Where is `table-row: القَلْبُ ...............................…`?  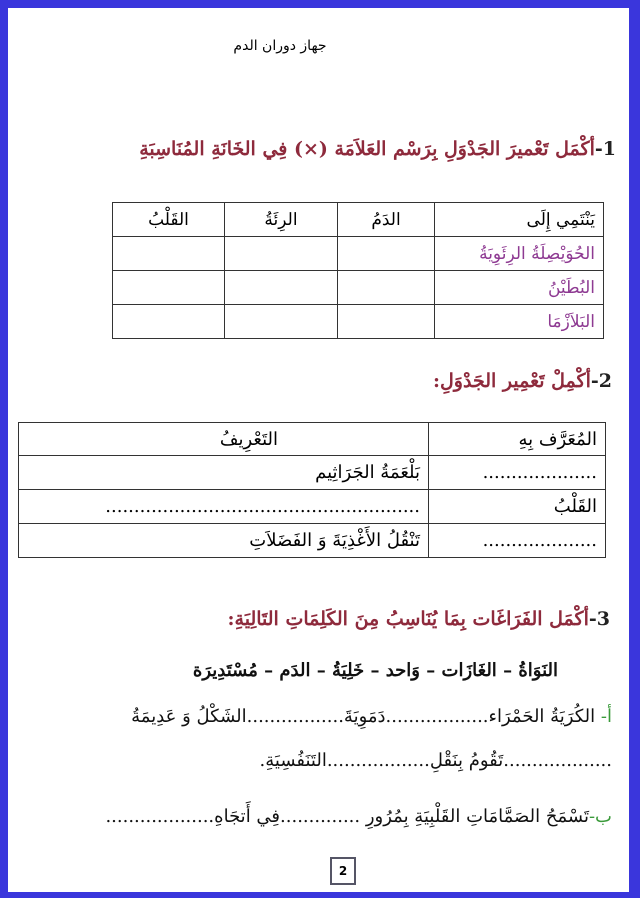
table-row: القَلْبُ ...............................… is located at coordinates (312, 506).